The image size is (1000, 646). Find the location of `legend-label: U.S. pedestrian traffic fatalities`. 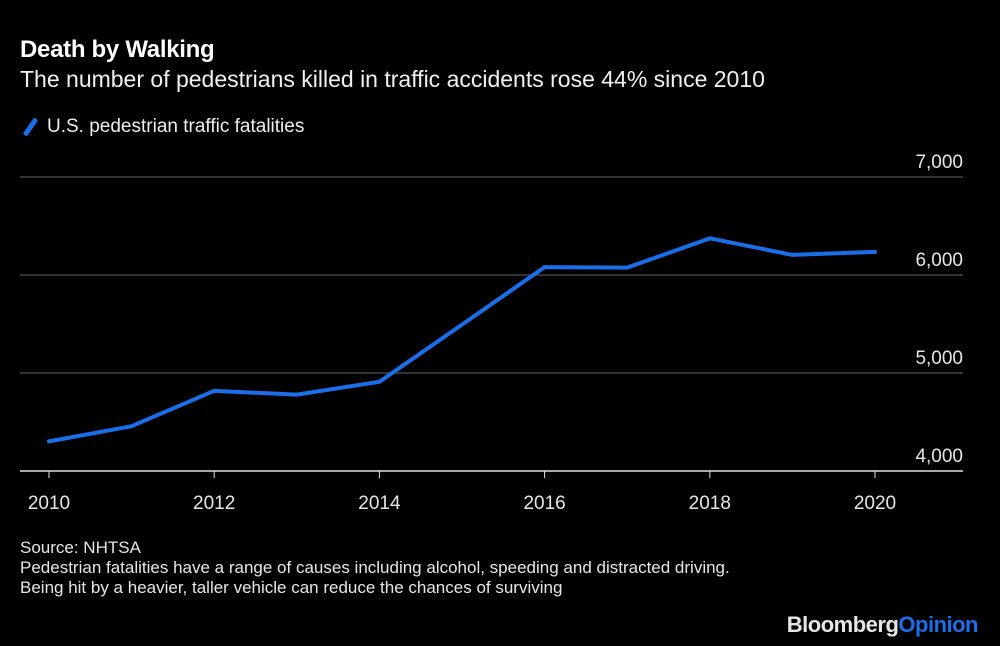

legend-label: U.S. pedestrian traffic fatalities is located at coordinates (176, 126).